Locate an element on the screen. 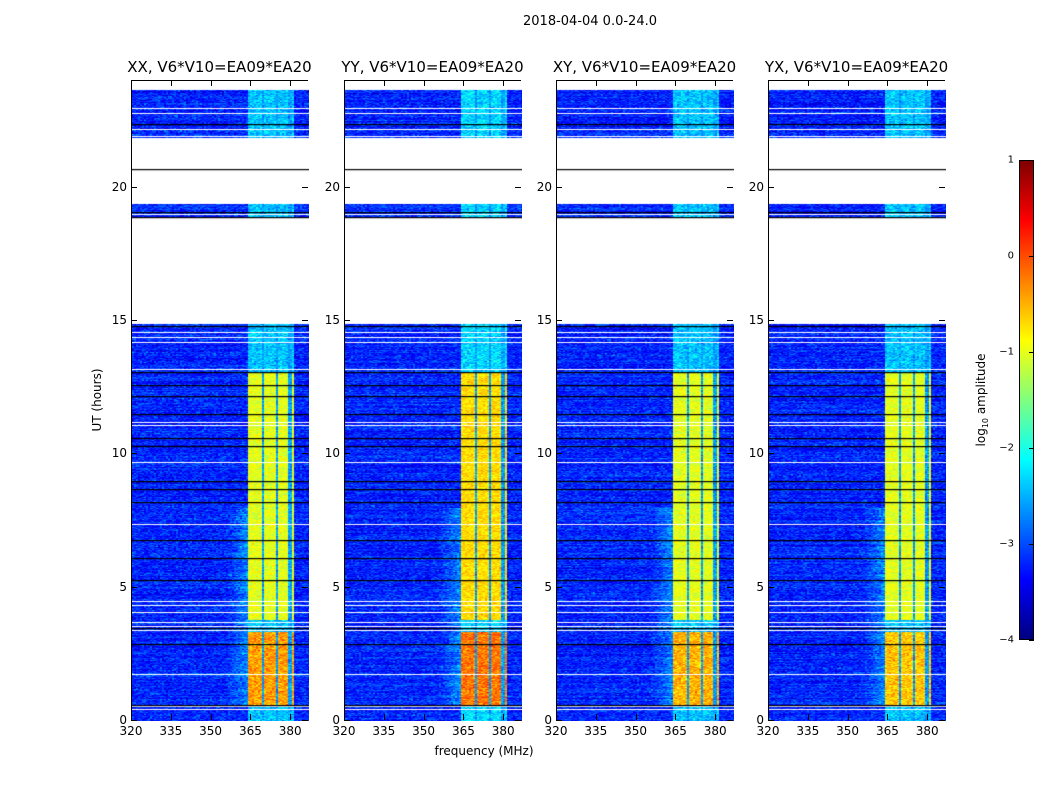  colorbar-tick-label: −1 is located at coordinates (1006, 352).